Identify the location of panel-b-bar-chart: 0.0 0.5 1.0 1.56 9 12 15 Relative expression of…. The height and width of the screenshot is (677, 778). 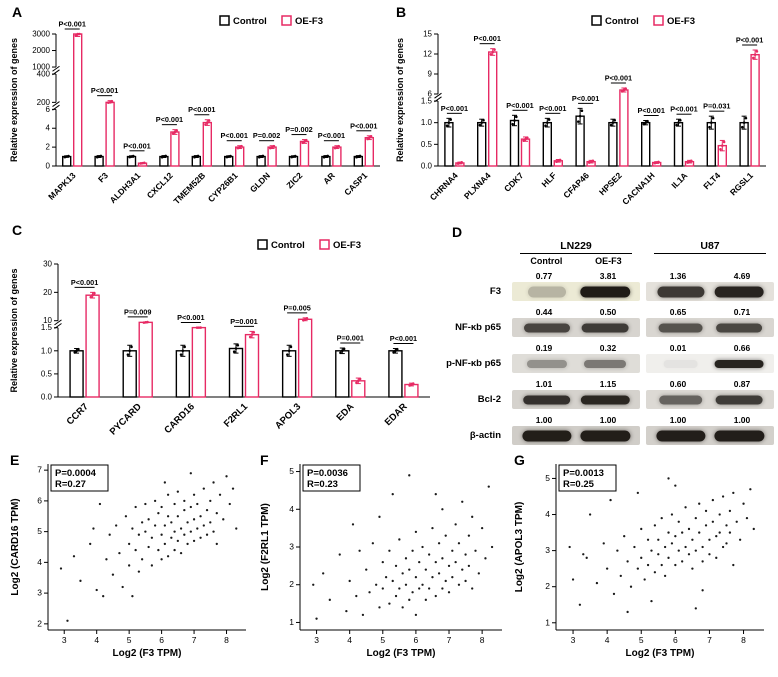
(580, 111).